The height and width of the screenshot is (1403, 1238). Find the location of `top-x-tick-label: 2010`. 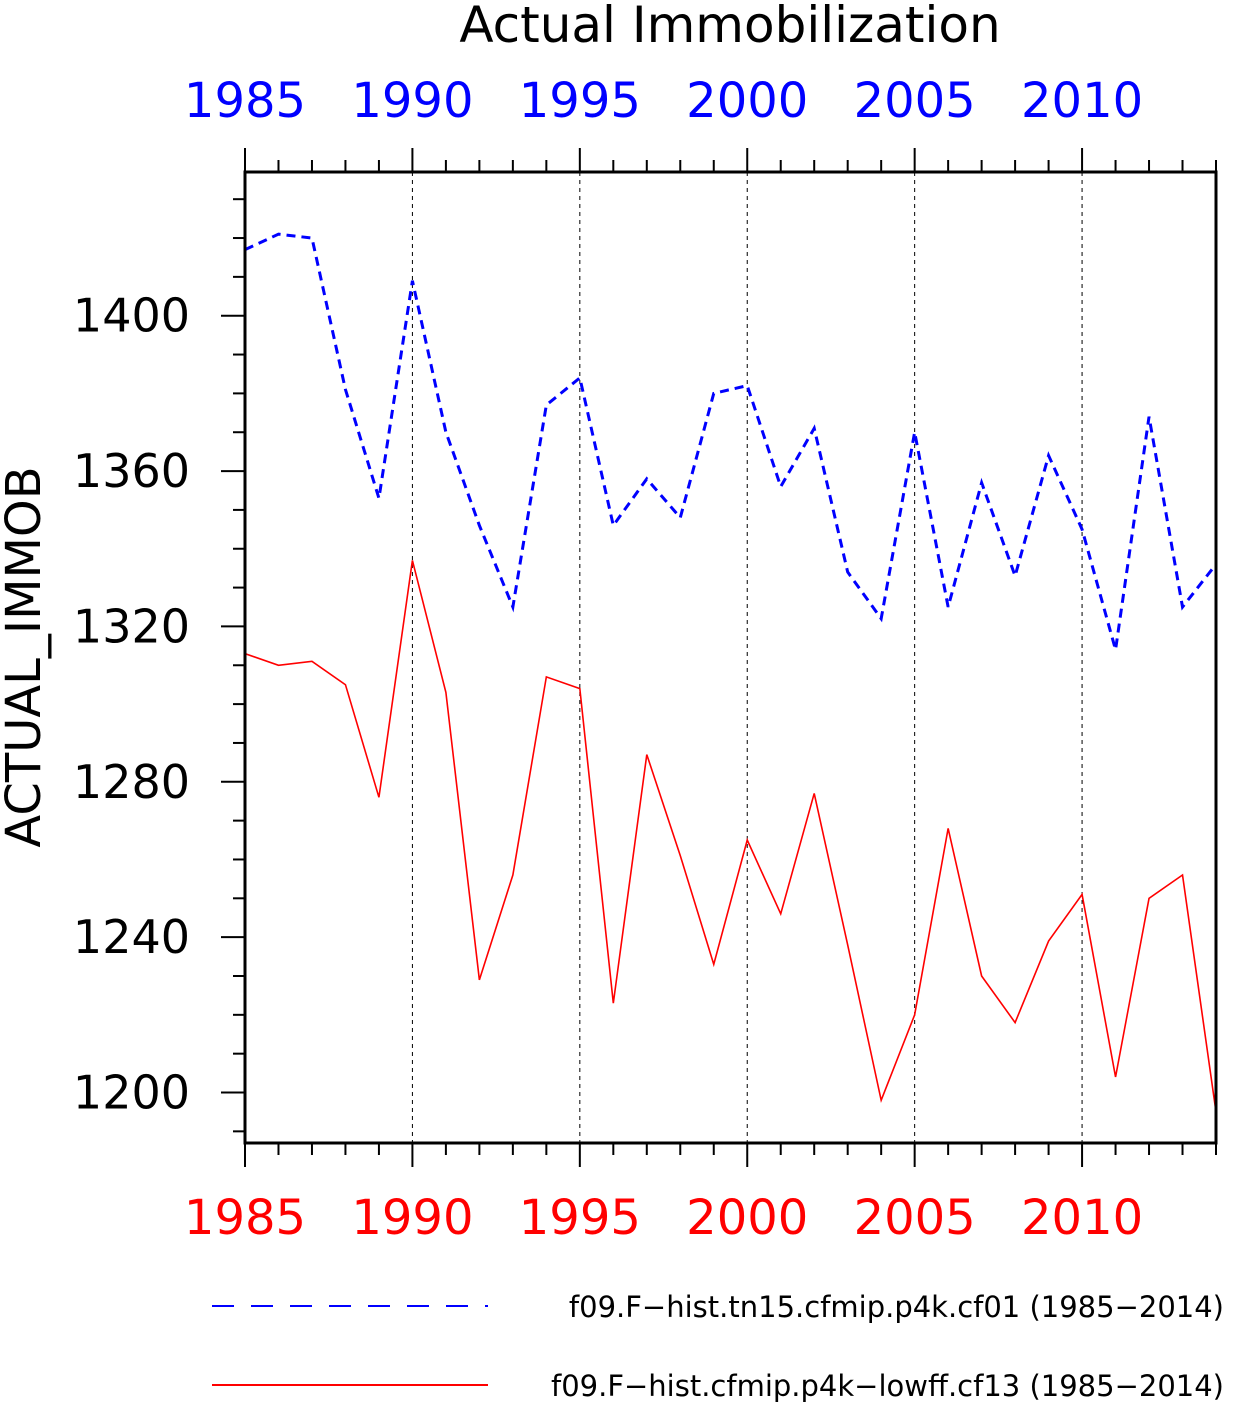

top-x-tick-label: 2010 is located at coordinates (1082, 101).